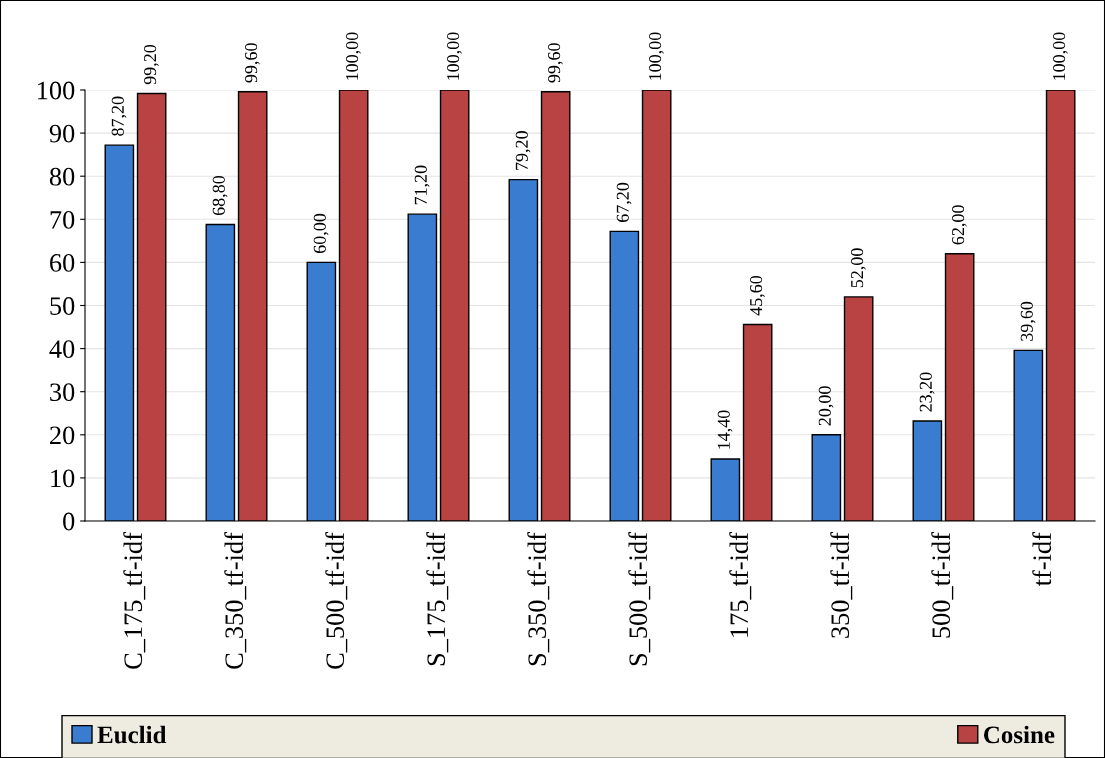  What do you see at coordinates (220, 195) in the screenshot?
I see `data-label: 68,80` at bounding box center [220, 195].